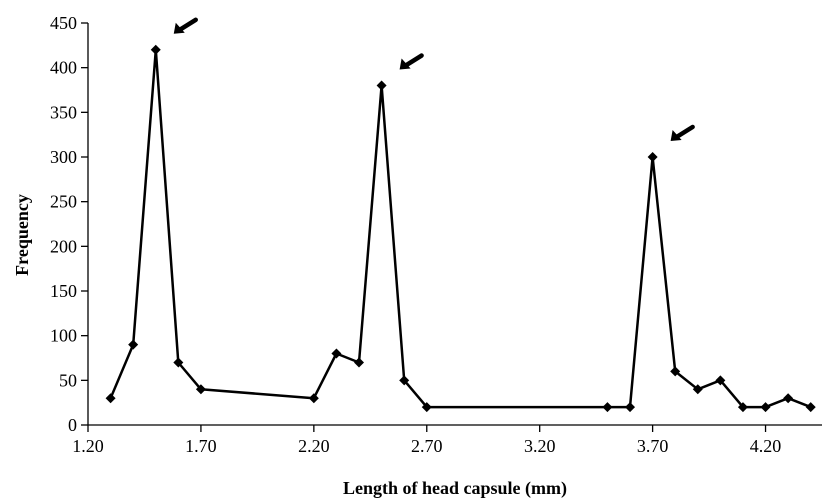 The height and width of the screenshot is (503, 832). Describe the element at coordinates (63, 202) in the screenshot. I see `y-tick-label: 250` at that location.